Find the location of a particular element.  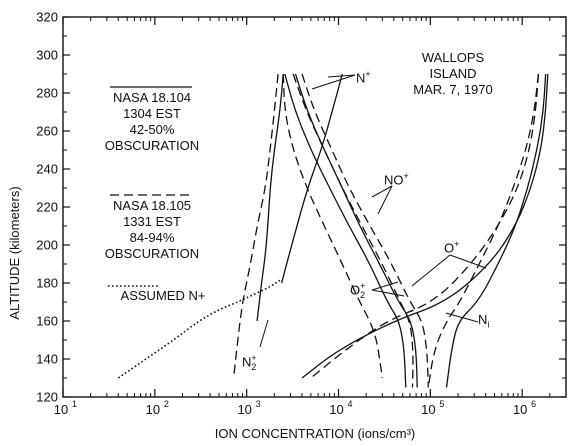

curve-label-o2-plus: O2+ is located at coordinates (357, 290).